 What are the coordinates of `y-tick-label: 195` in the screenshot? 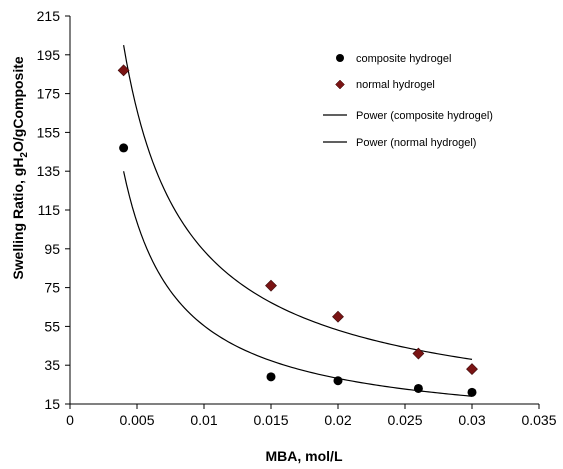 It's located at (49, 55).